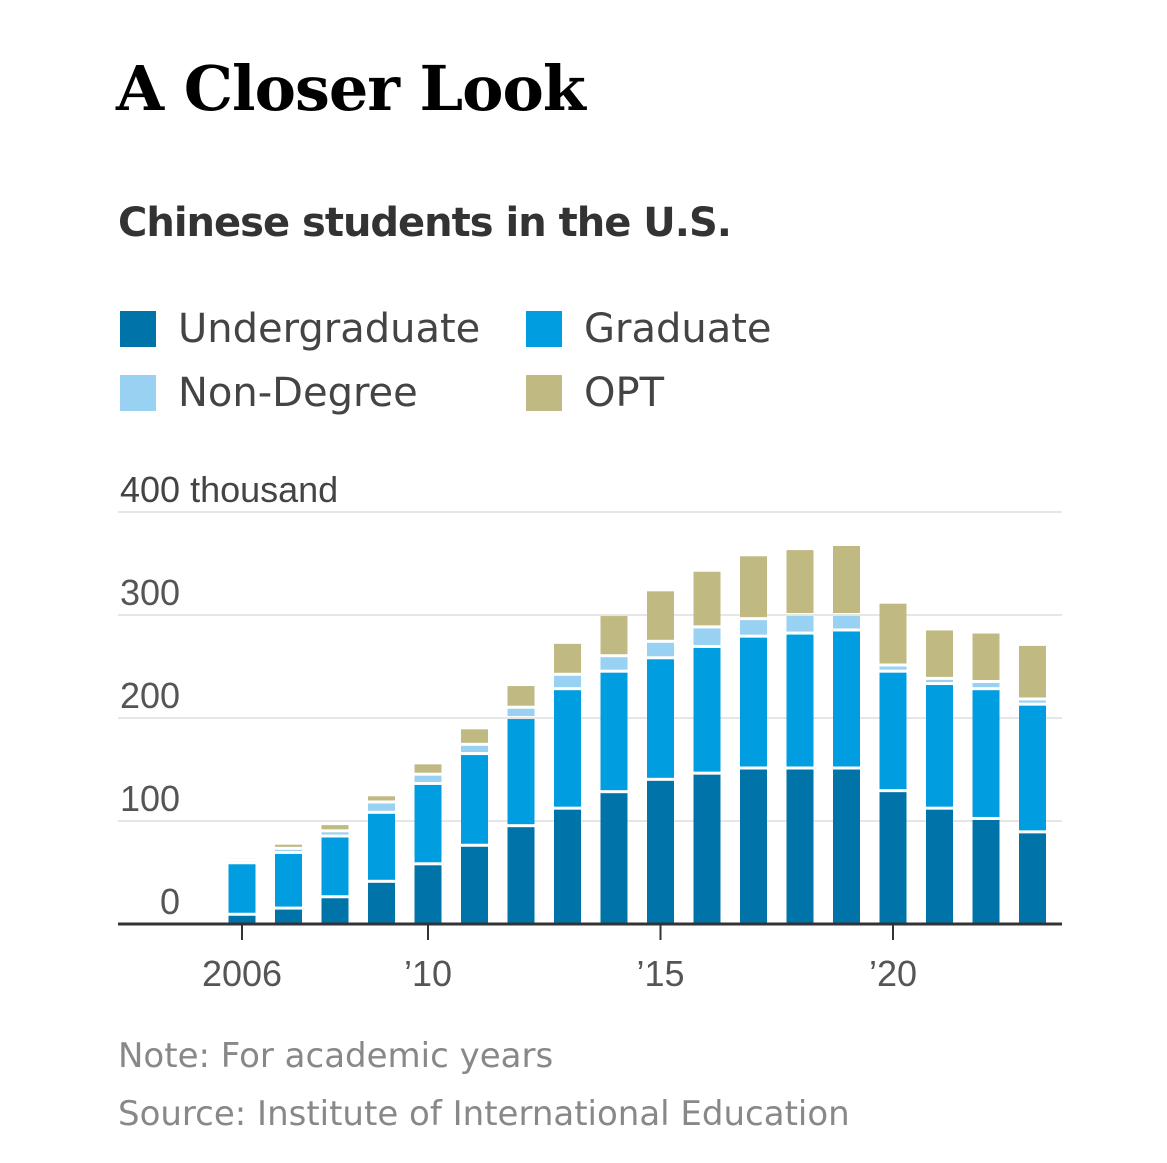 Image resolution: width=1167 pixels, height=1163 pixels. Describe the element at coordinates (544, 329) in the screenshot. I see `legend-swatch-graduate` at that location.